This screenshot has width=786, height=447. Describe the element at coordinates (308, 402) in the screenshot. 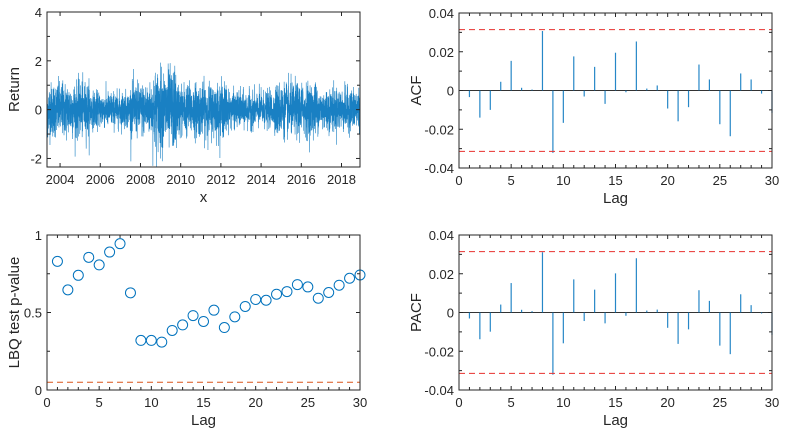

I see `lbq-xtick-label: 25` at that location.